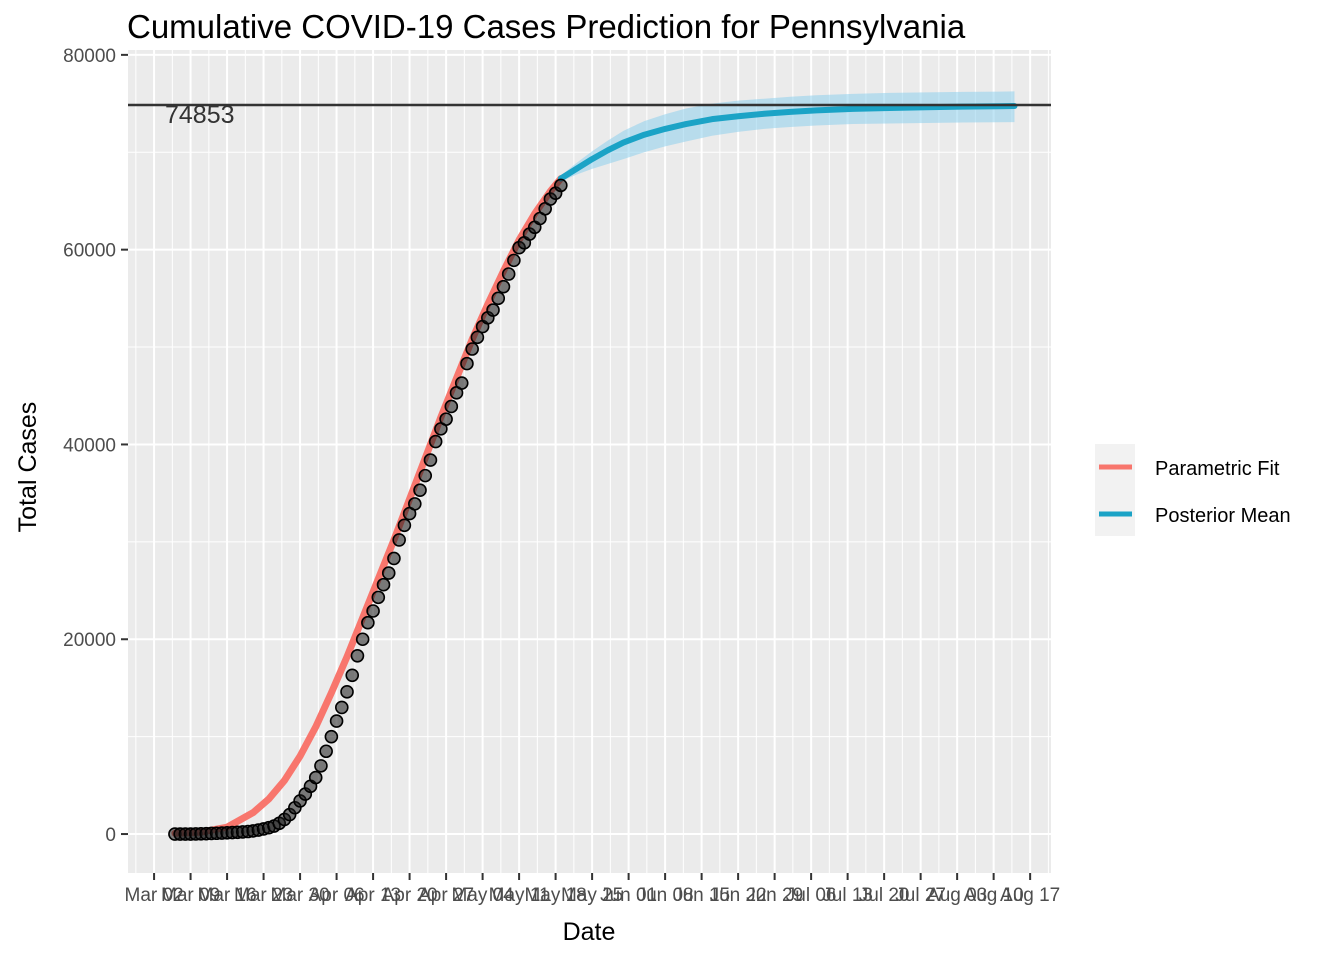 This screenshot has height=960, width=1344. Describe the element at coordinates (110, 835) in the screenshot. I see `y-tick-label: 0` at that location.